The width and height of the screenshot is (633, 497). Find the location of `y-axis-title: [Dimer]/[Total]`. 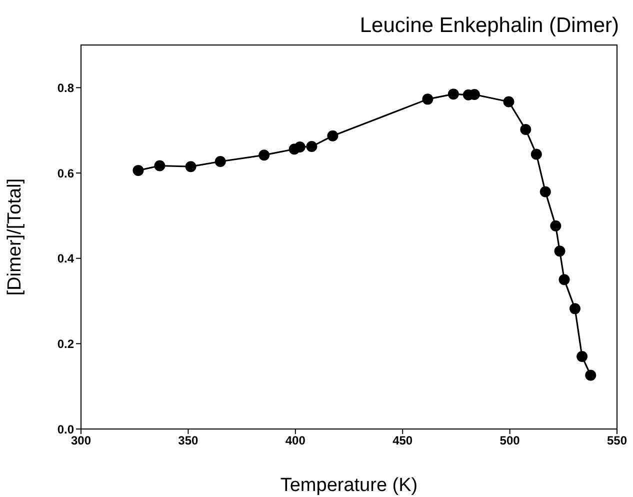

y-axis-title: [Dimer]/[Total] is located at coordinates (15, 237).